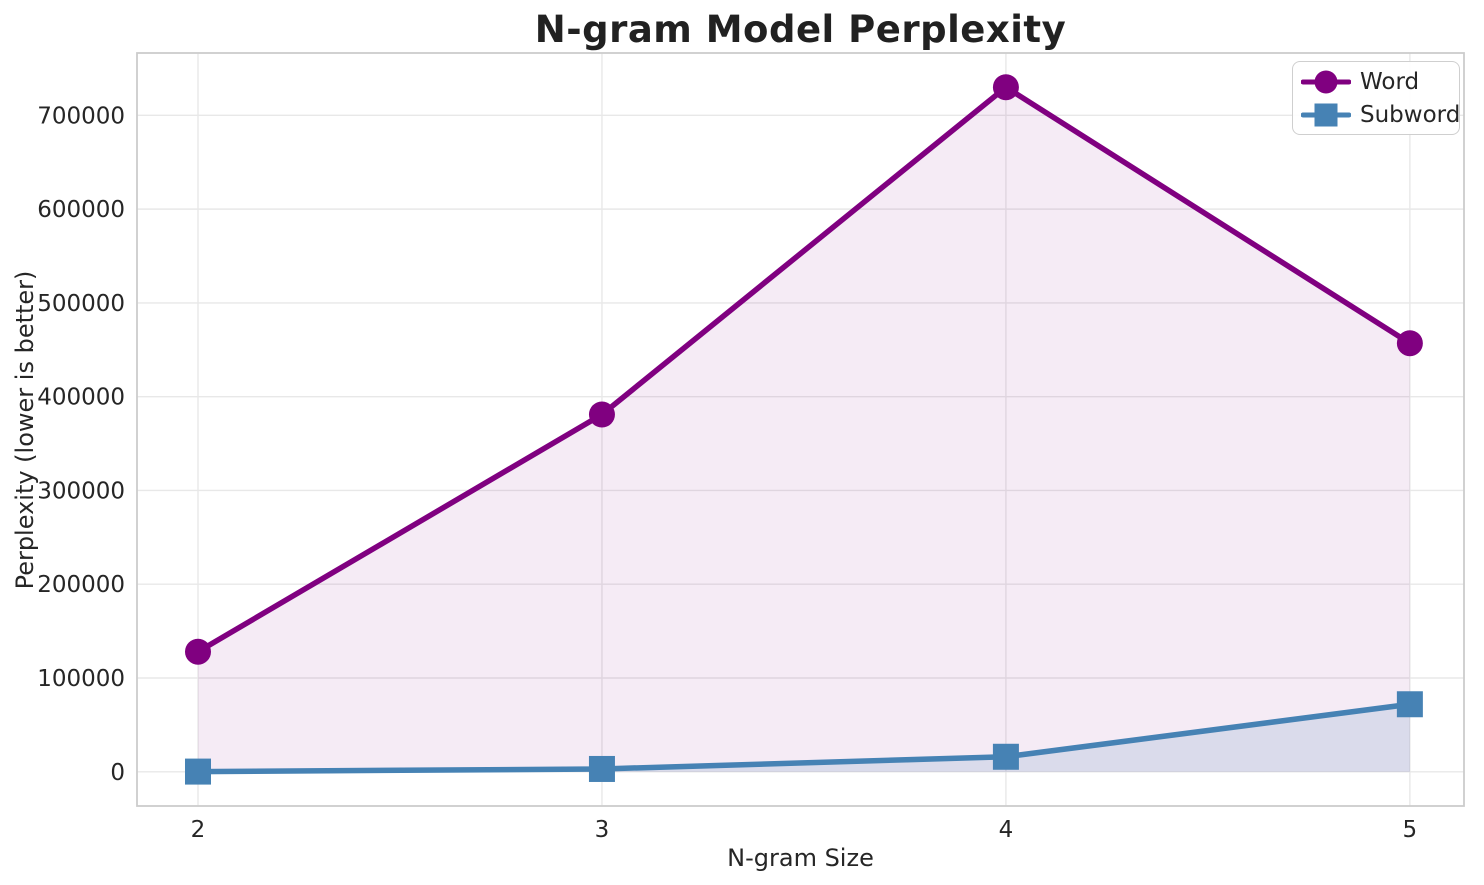 The height and width of the screenshot is (885, 1484). I want to click on legend-item-subword: Subword, so click(1380, 115).